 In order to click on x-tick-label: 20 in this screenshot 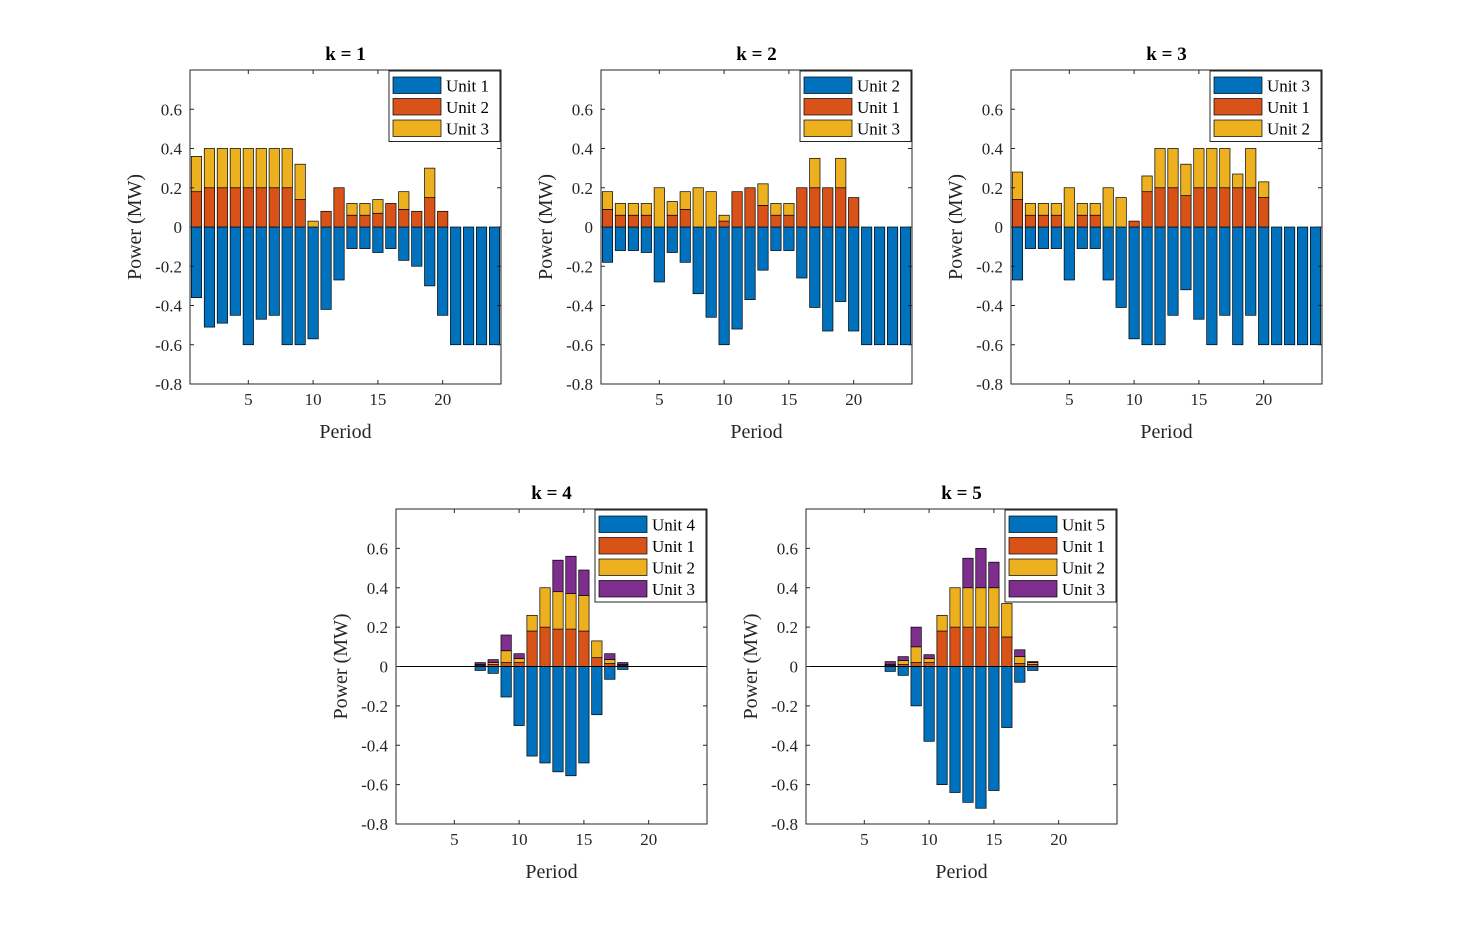, I will do `click(442, 399)`.